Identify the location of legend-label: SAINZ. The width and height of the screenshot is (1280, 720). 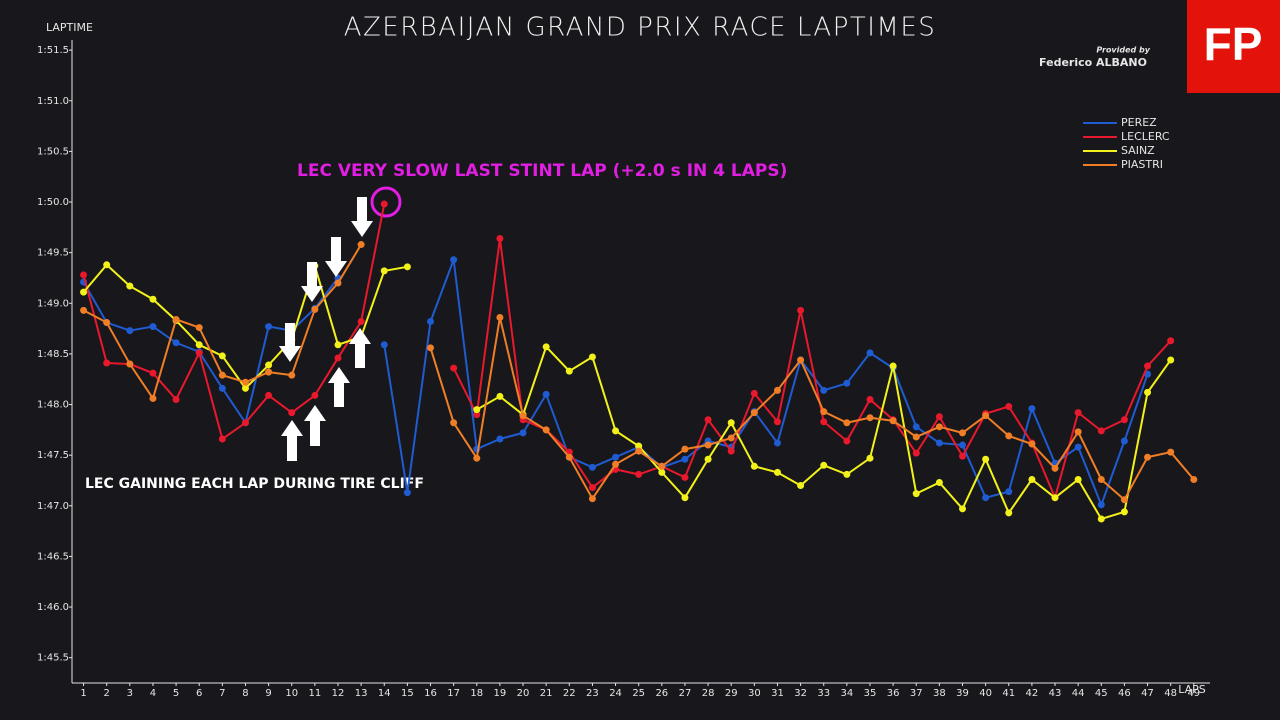
(1138, 150).